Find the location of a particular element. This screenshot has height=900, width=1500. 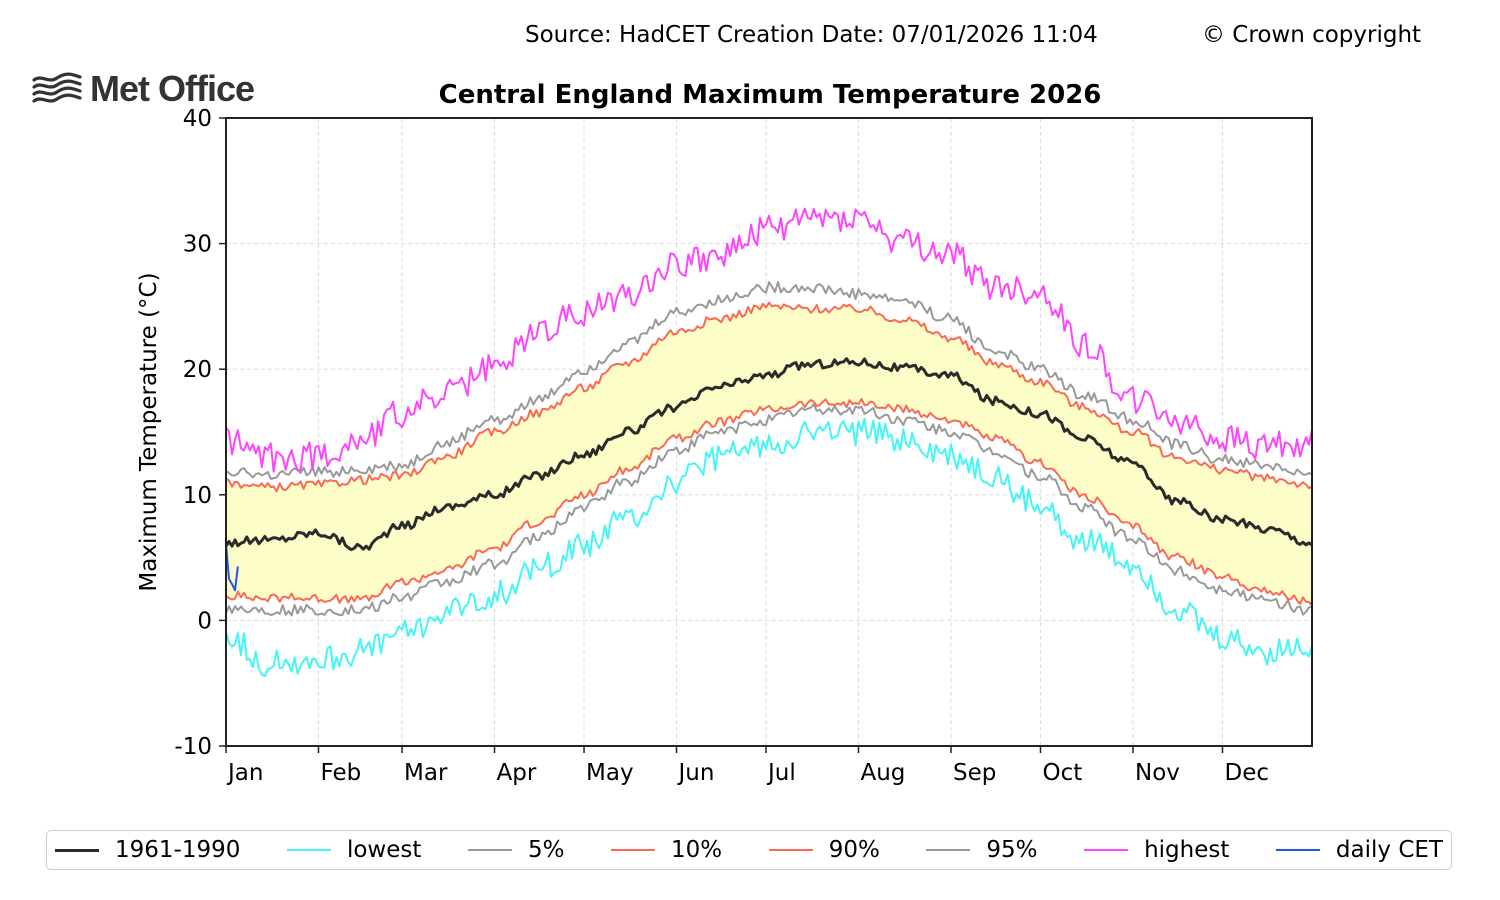

x-tick-label: May is located at coordinates (610, 773).